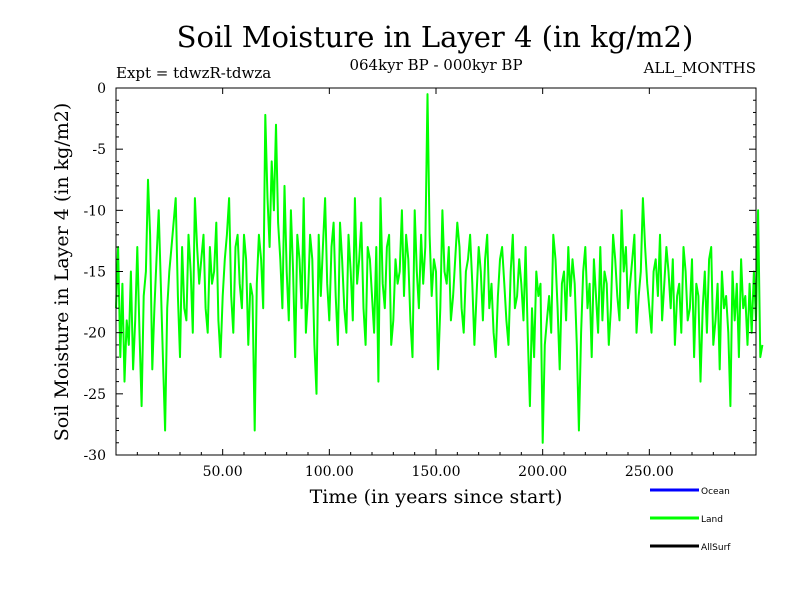 The image size is (800, 600). Describe the element at coordinates (223, 472) in the screenshot. I see `x-tick-label: 50.00` at that location.